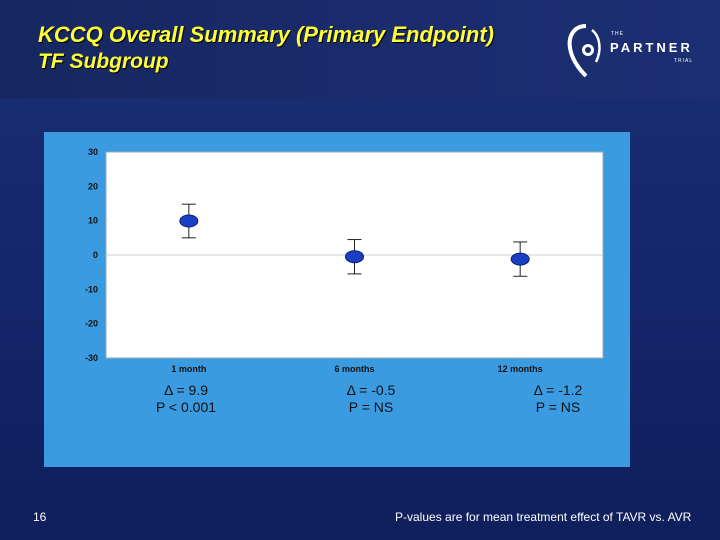  What do you see at coordinates (354, 369) in the screenshot?
I see `x-tick-label: 6 months` at bounding box center [354, 369].